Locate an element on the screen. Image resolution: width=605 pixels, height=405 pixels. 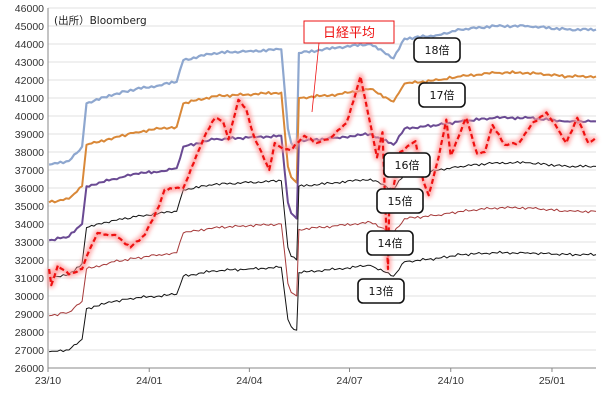
y-tick-label: 44000 is located at coordinates (29, 45).